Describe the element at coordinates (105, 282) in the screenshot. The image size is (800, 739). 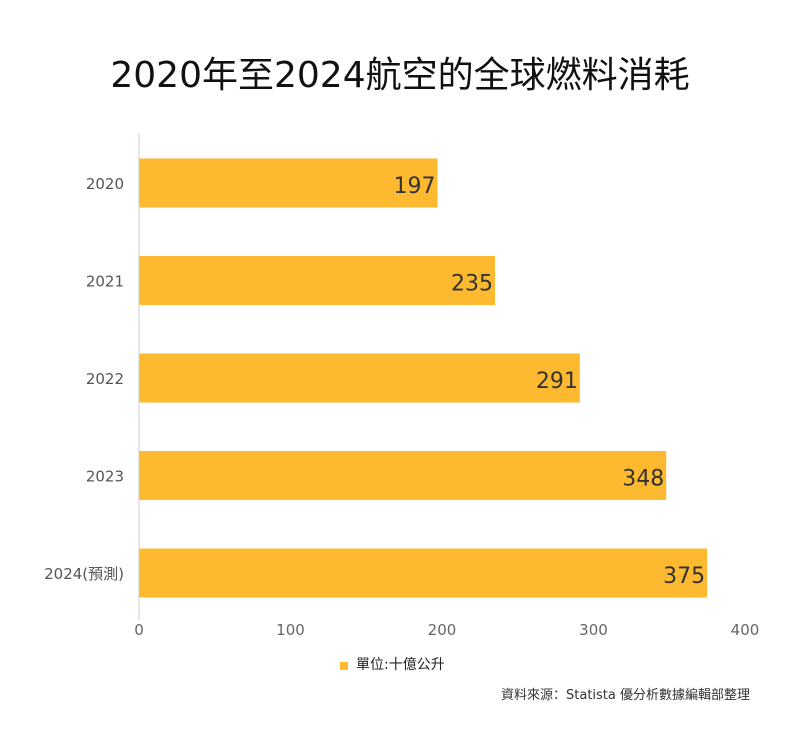
I see `category-label-1: 2021` at that location.